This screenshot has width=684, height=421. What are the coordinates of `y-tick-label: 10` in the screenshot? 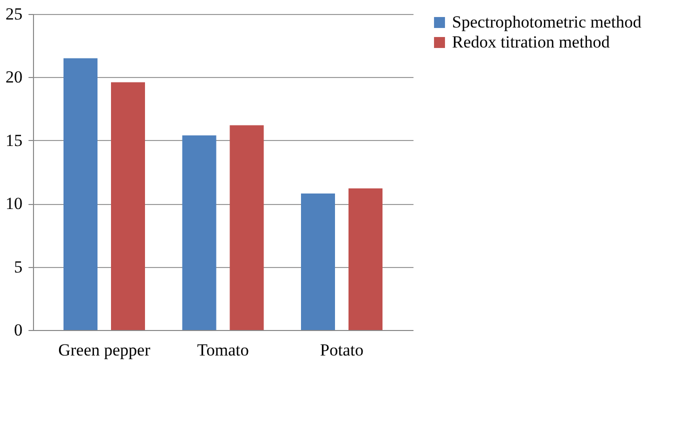 It's located at (14, 204).